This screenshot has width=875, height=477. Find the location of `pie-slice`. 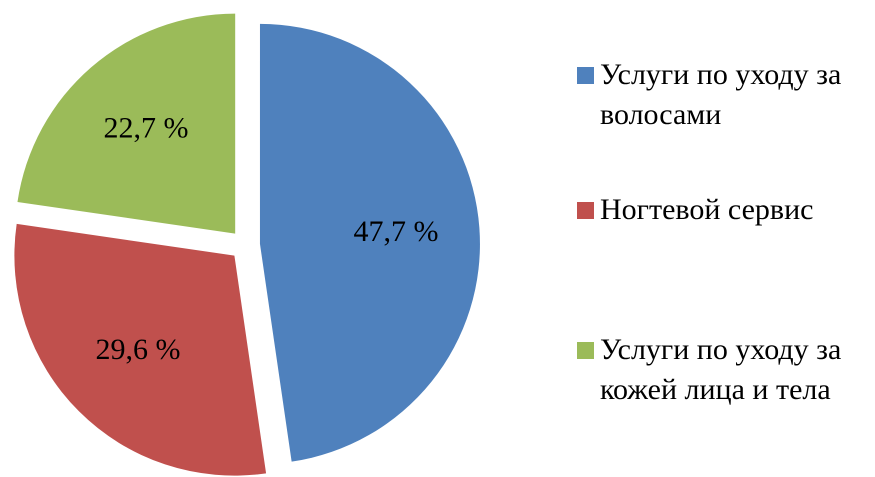

pie-slice is located at coordinates (126, 123).